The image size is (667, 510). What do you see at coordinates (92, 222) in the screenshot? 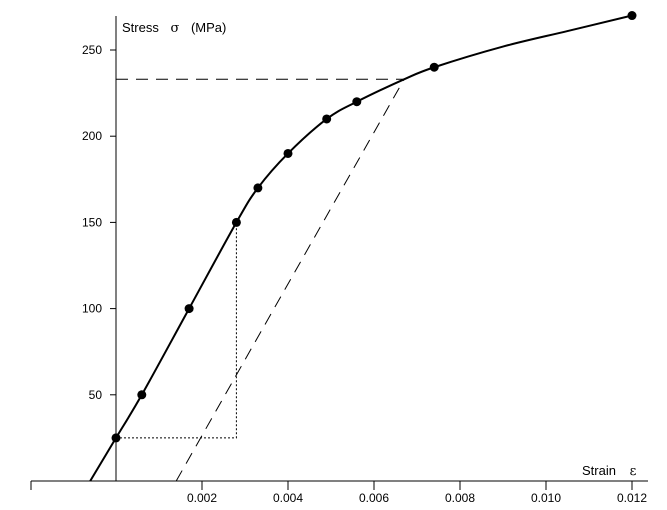
I see `y-tick-label-2: 150` at bounding box center [92, 222].